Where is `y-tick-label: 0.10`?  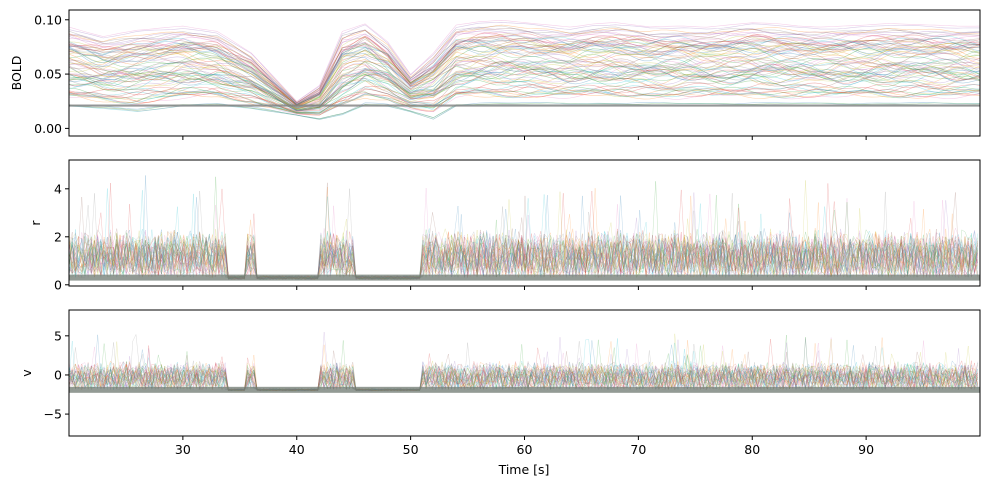
y-tick-label: 0.10 is located at coordinates (48, 19).